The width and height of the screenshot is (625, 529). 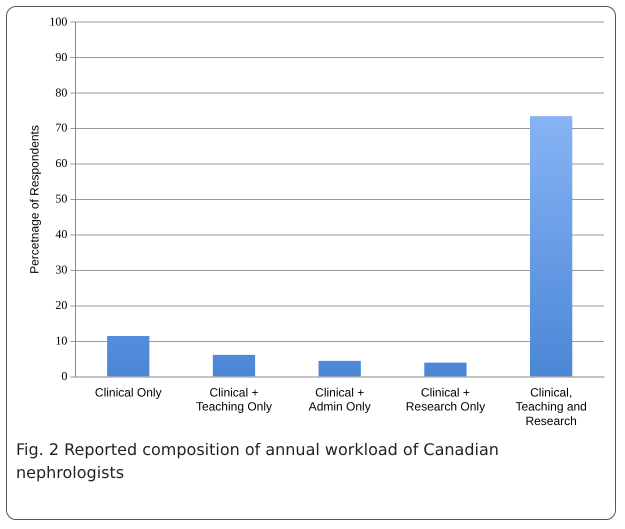 What do you see at coordinates (35, 199) in the screenshot?
I see `y-axis-title: Percetnage of Respondents` at bounding box center [35, 199].